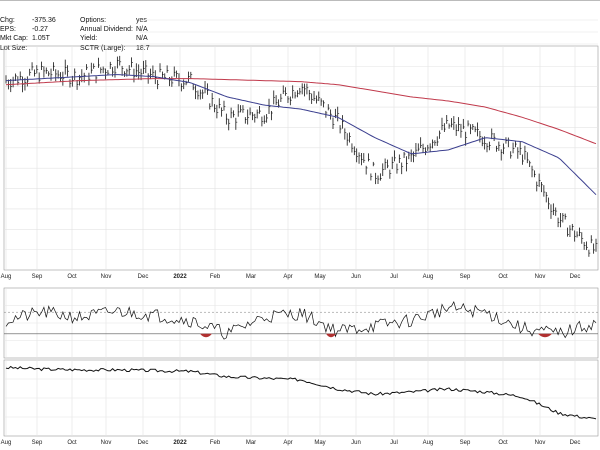 This screenshot has width=600, height=450. What do you see at coordinates (93, 20) in the screenshot?
I see `info-label: Options:` at bounding box center [93, 20].